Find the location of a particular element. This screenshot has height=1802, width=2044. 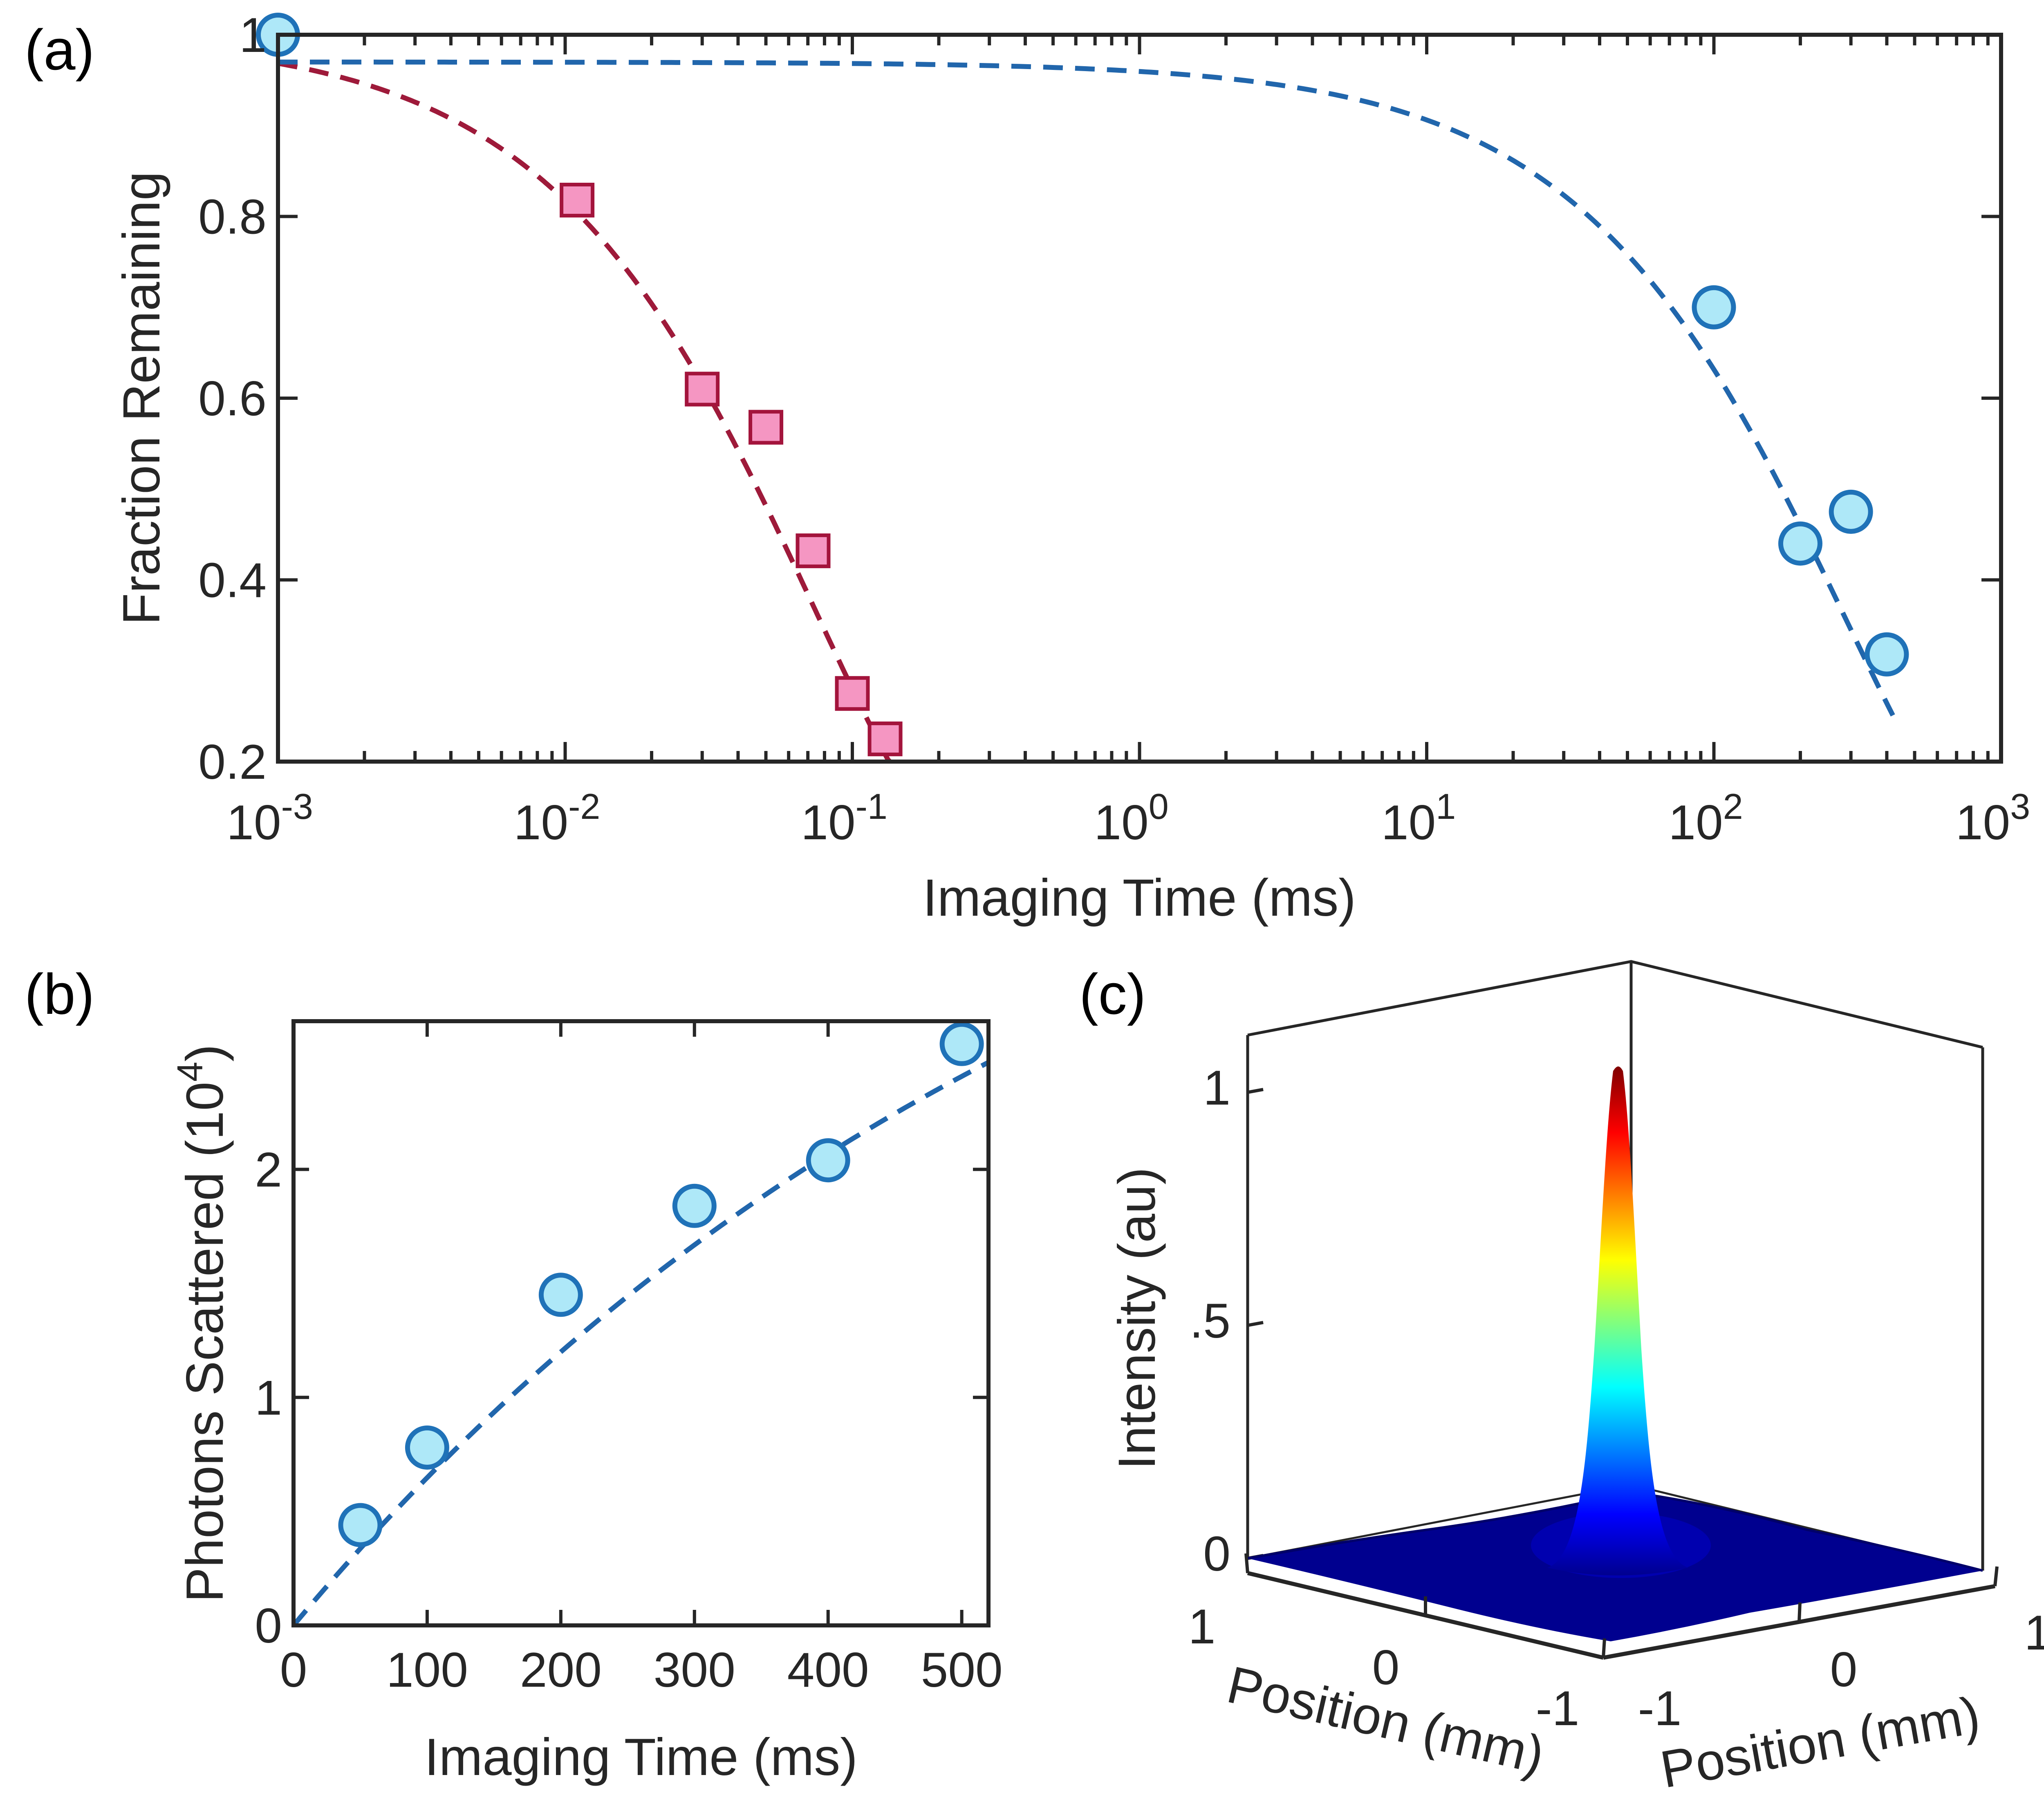

a-x-tick-label-6: 10³ is located at coordinates (1993, 818).